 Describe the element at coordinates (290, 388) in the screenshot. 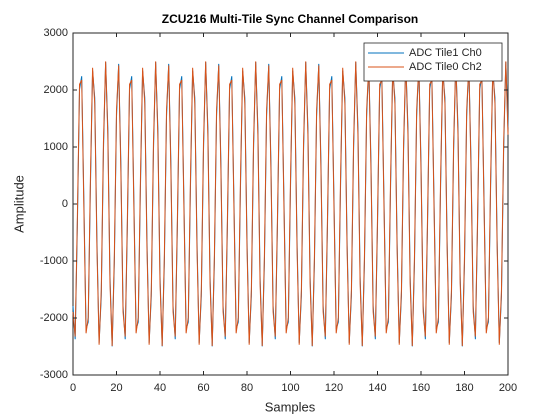

I see `x-tick-label: 100` at that location.